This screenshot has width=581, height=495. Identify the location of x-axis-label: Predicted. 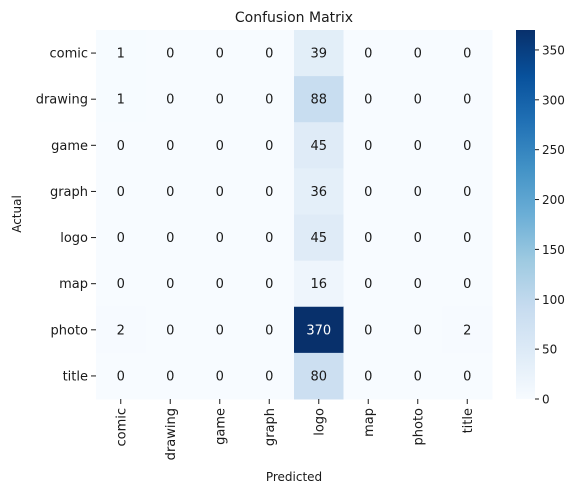
(294, 477).